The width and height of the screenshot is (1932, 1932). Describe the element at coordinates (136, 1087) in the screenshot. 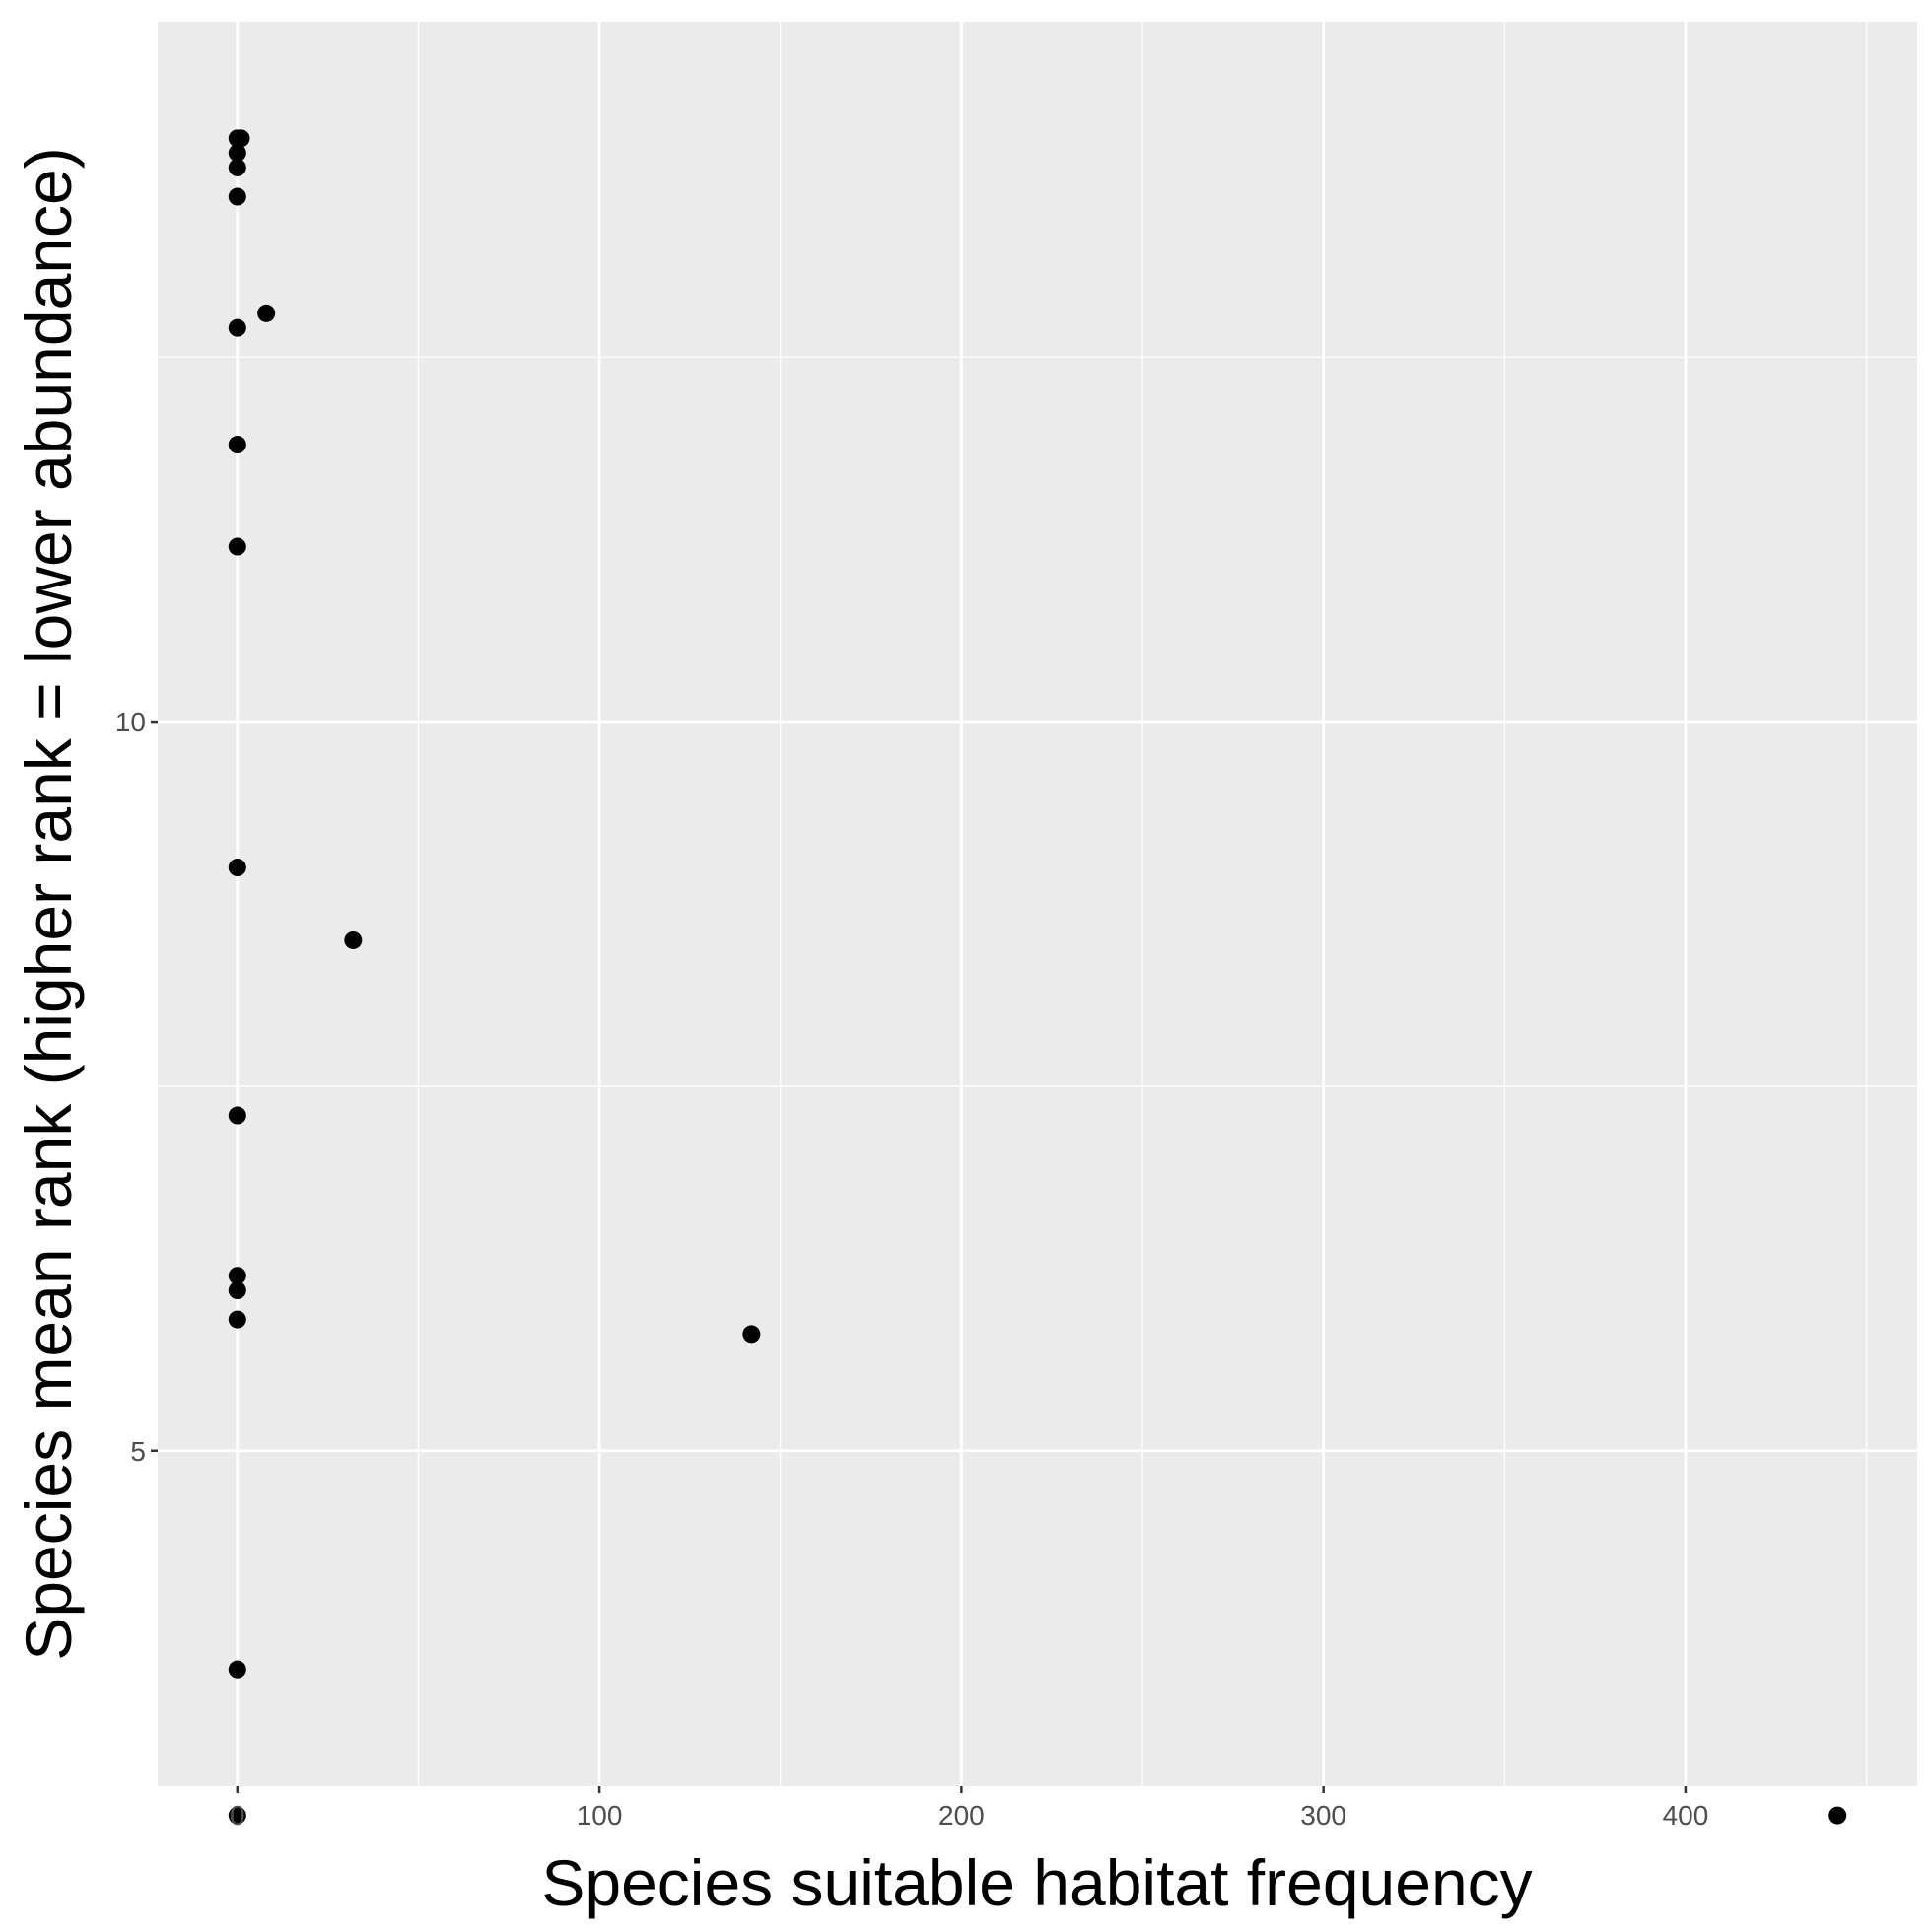

I see `y-axis: 5 10` at that location.